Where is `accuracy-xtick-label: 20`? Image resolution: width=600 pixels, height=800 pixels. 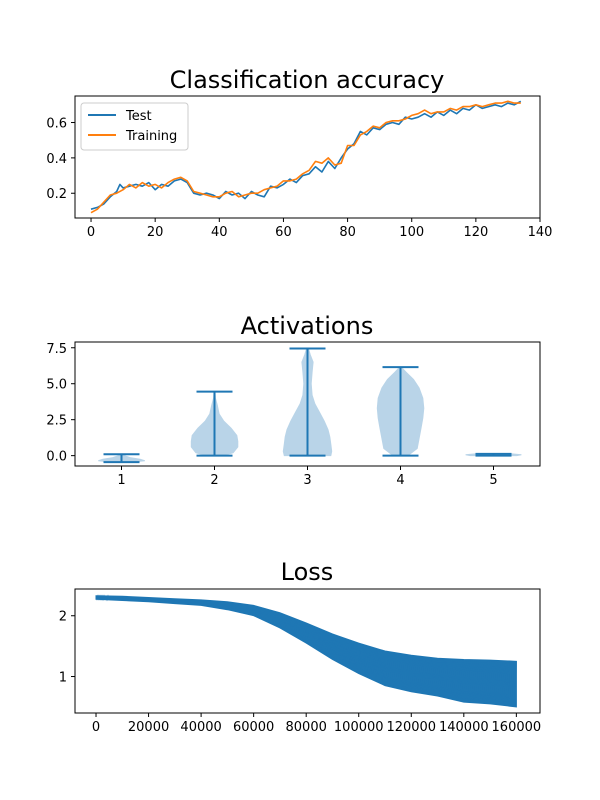
accuracy-xtick-label: 20 is located at coordinates (155, 232).